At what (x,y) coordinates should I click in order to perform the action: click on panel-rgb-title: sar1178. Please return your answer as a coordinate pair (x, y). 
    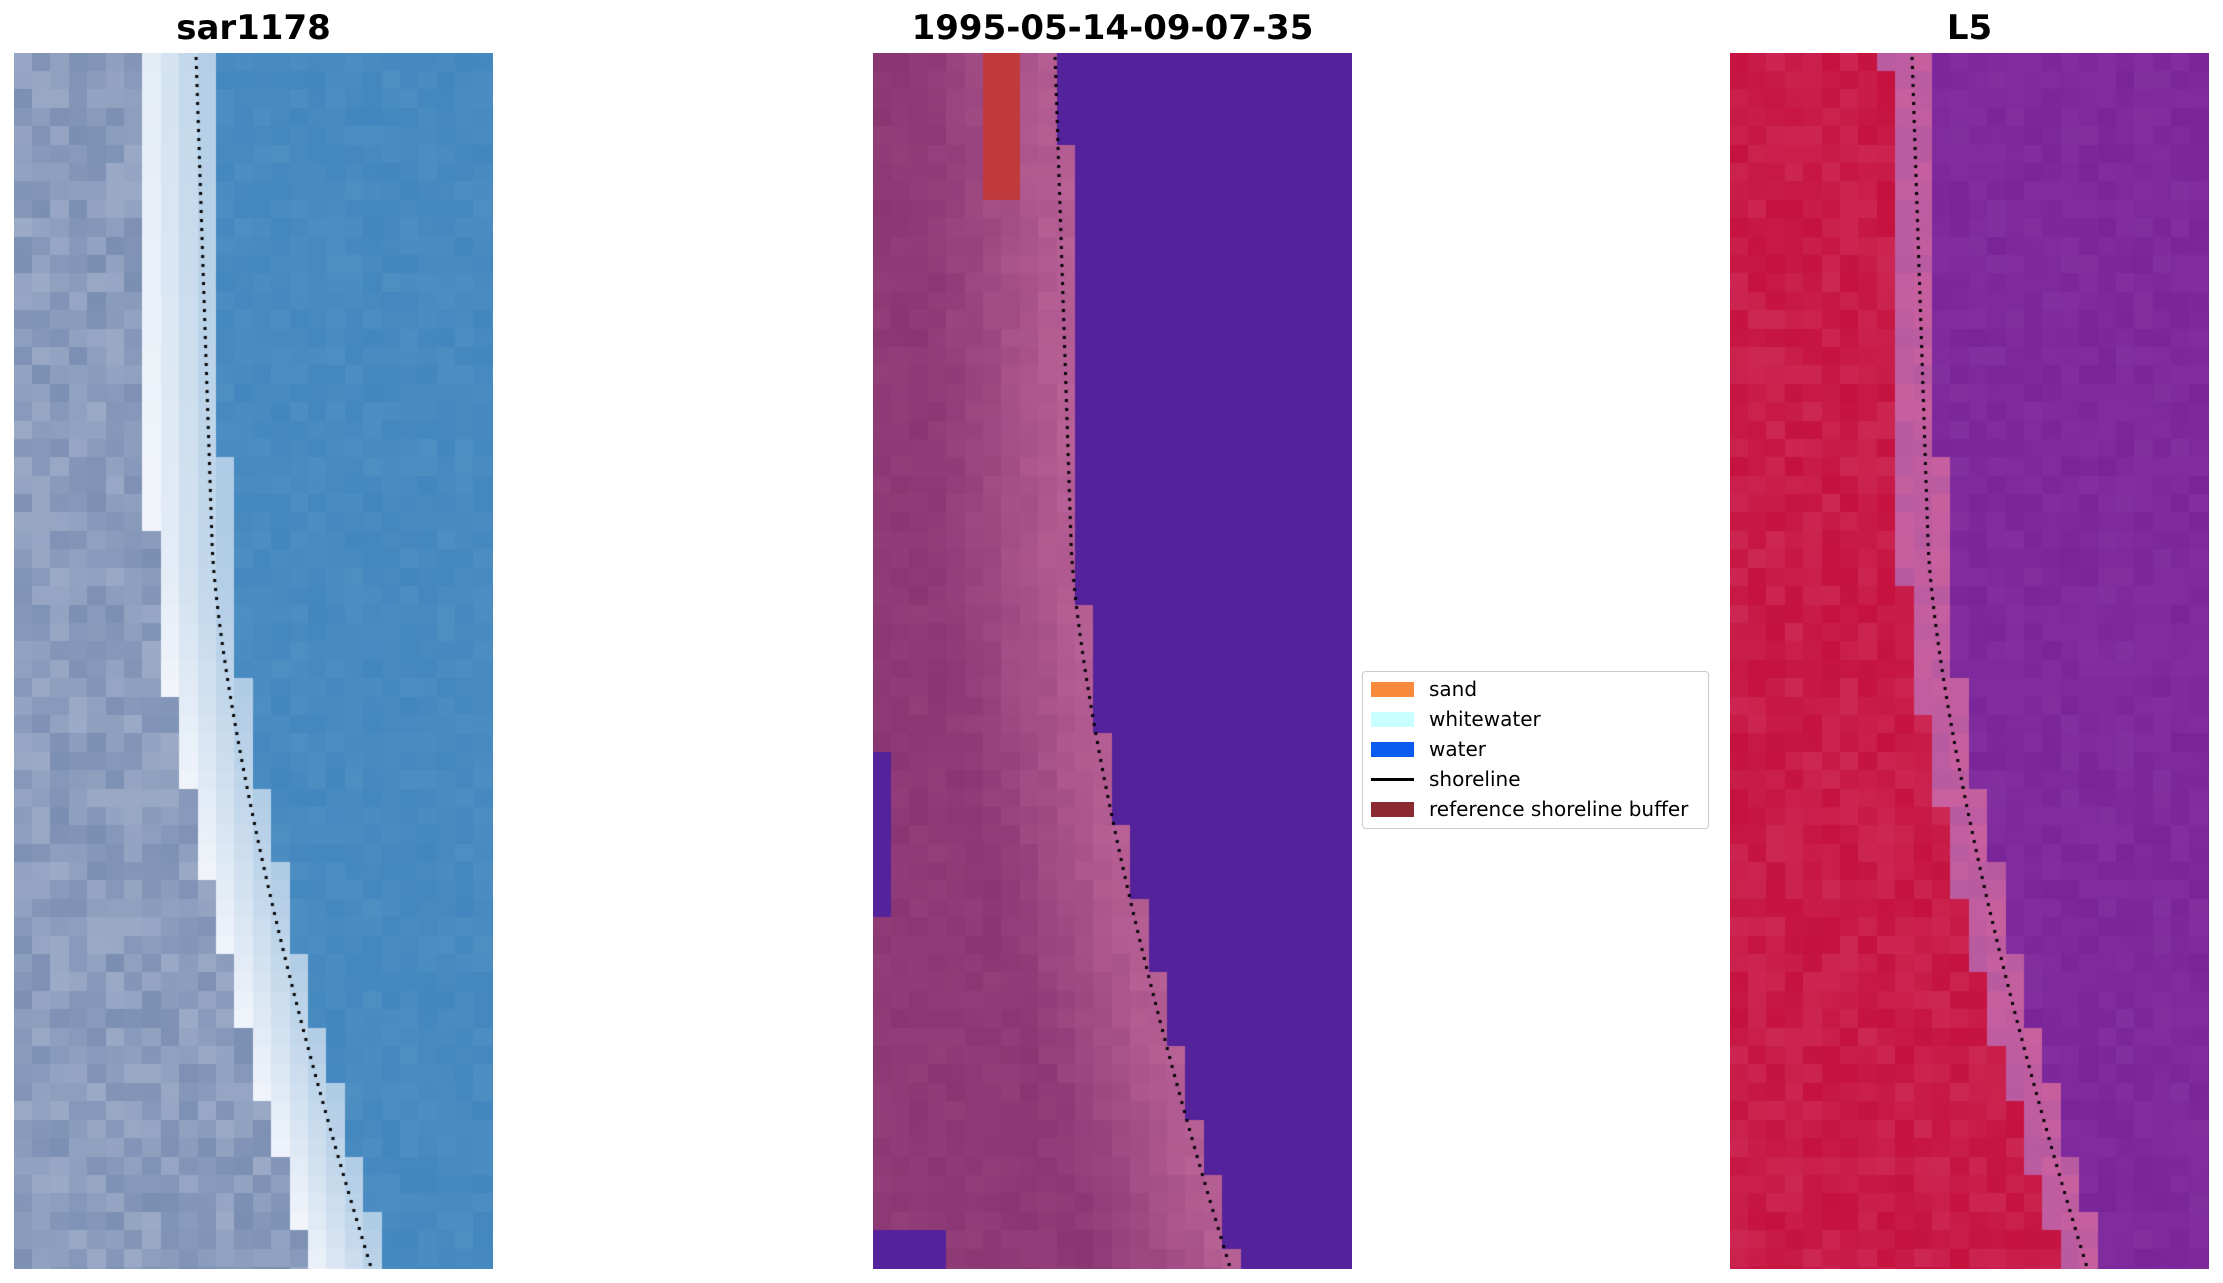
    Looking at the image, I should click on (253, 28).